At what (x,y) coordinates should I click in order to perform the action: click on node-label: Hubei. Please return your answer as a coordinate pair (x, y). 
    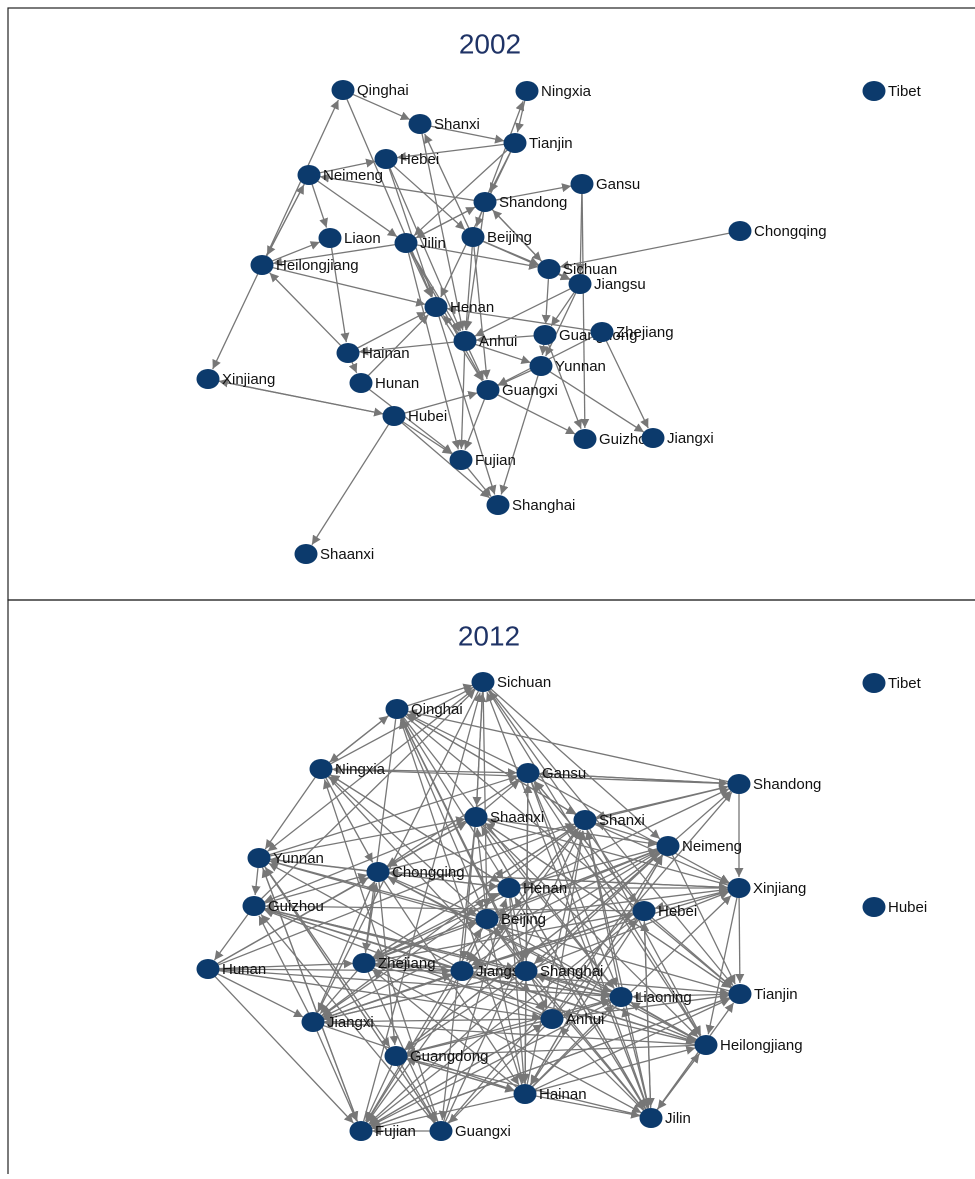
    Looking at the image, I should click on (427, 416).